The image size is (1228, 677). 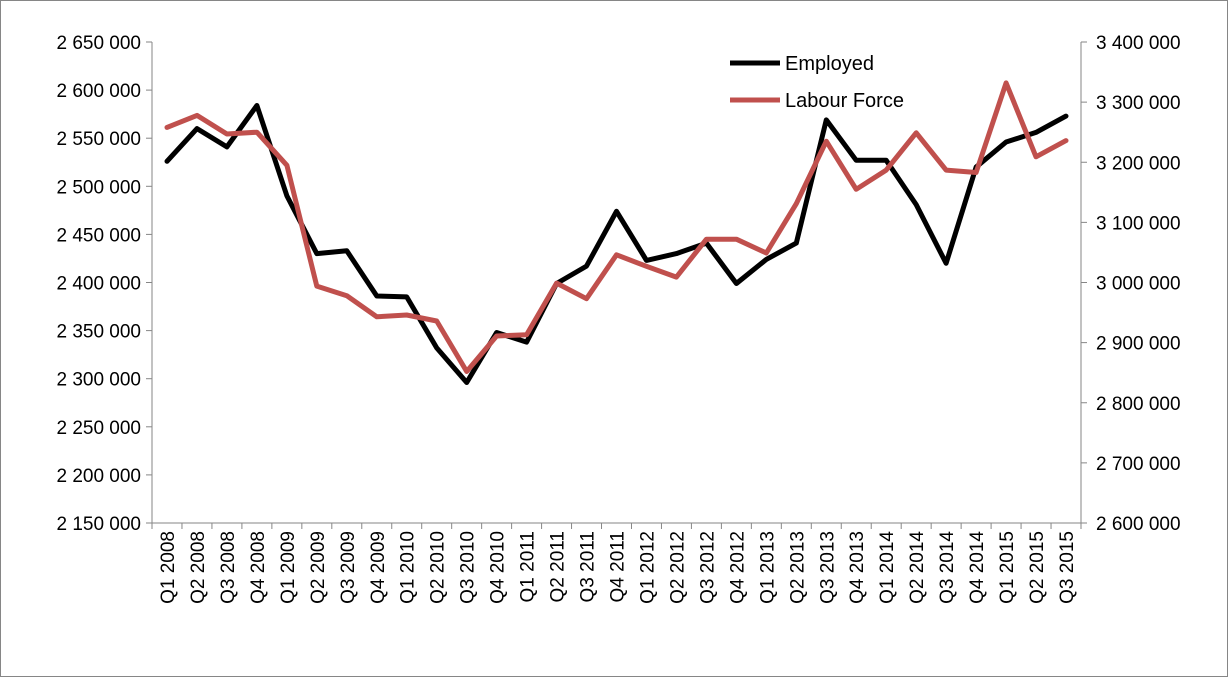 I want to click on x-axis-tick-label: Q4 2012, so click(x=737, y=567).